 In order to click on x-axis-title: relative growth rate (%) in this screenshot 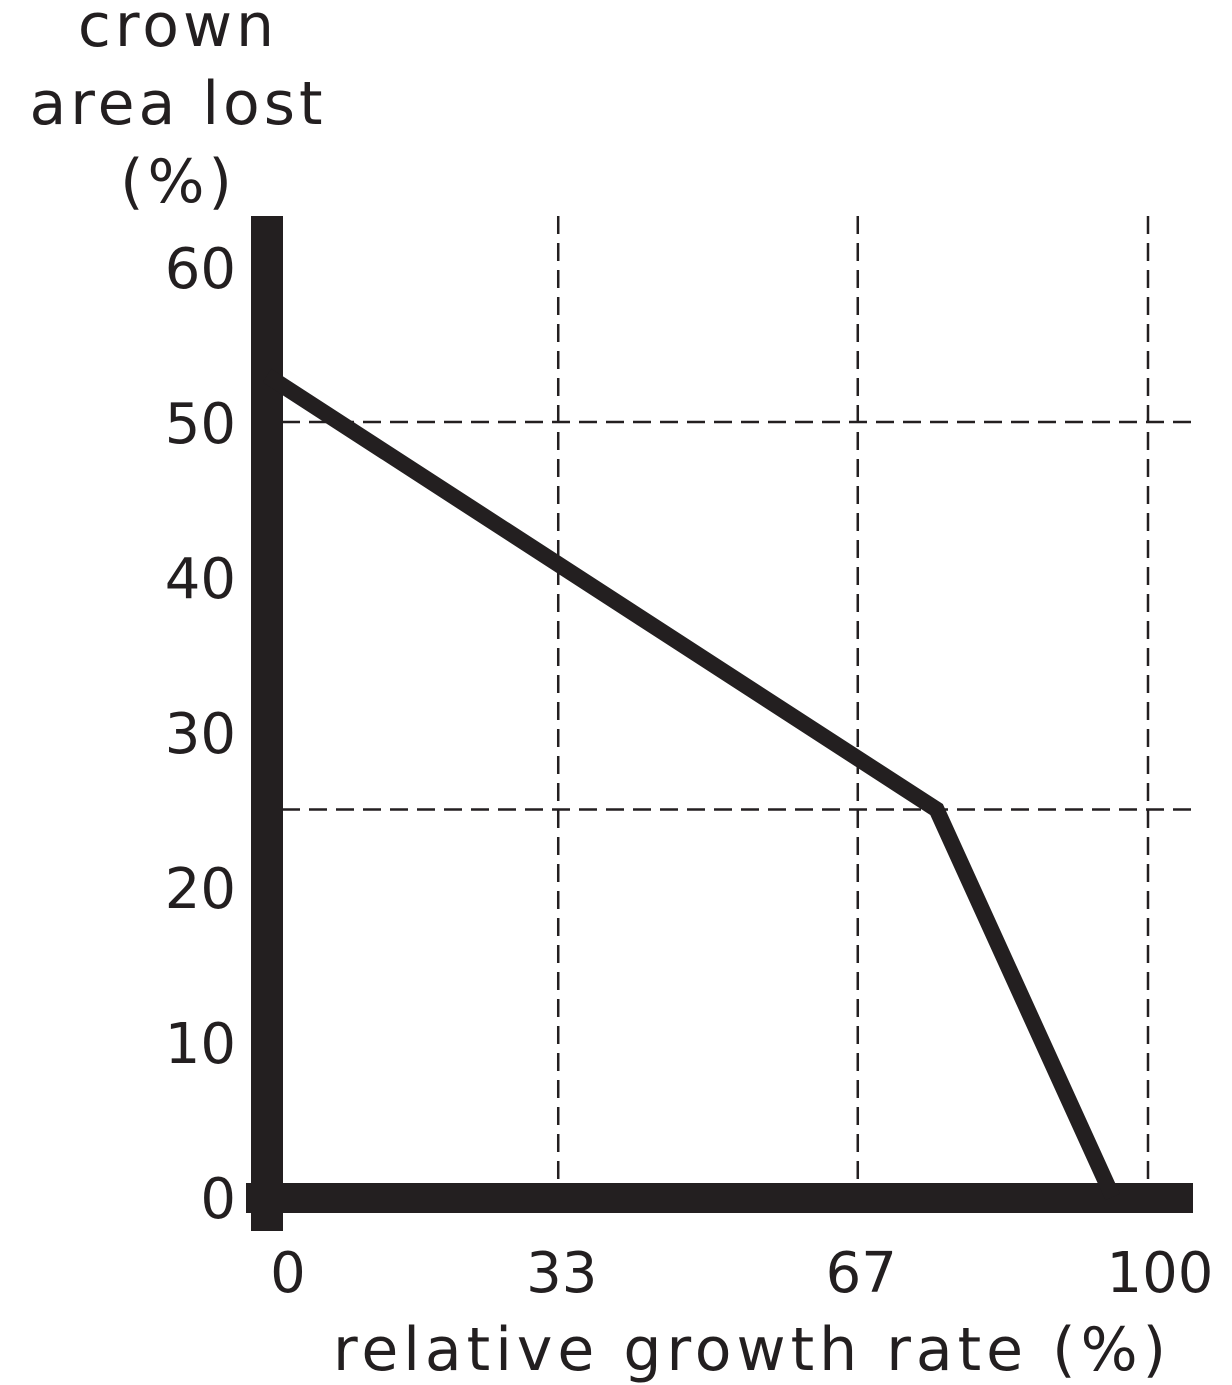, I will do `click(752, 1350)`.